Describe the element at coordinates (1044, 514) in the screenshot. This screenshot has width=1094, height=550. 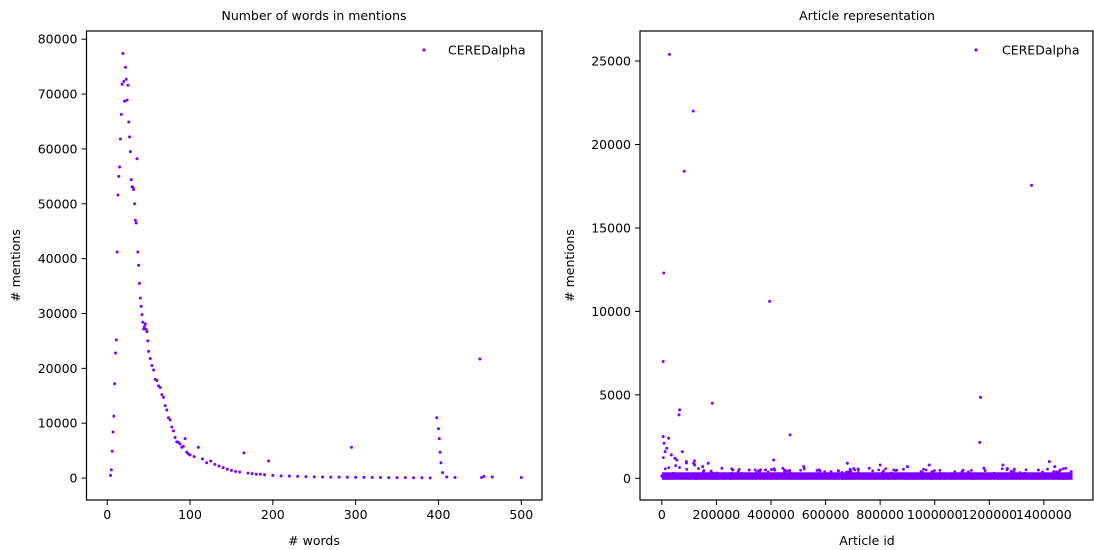
I see `x-tick-label: 1400000` at that location.